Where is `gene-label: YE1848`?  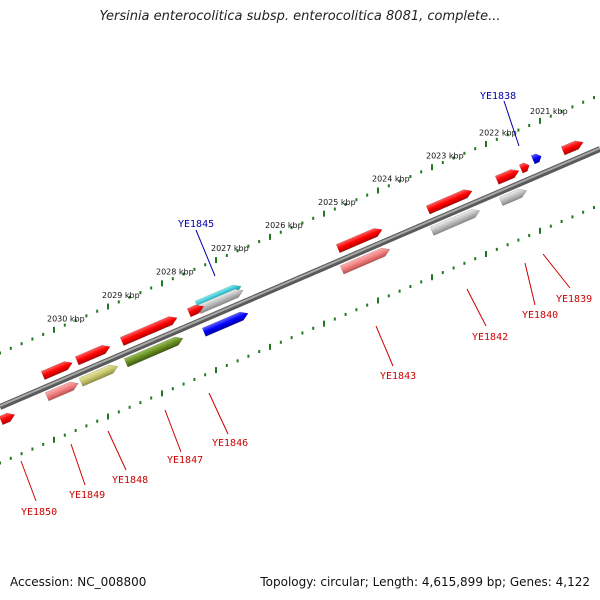
gene-label: YE1848 is located at coordinates (130, 480).